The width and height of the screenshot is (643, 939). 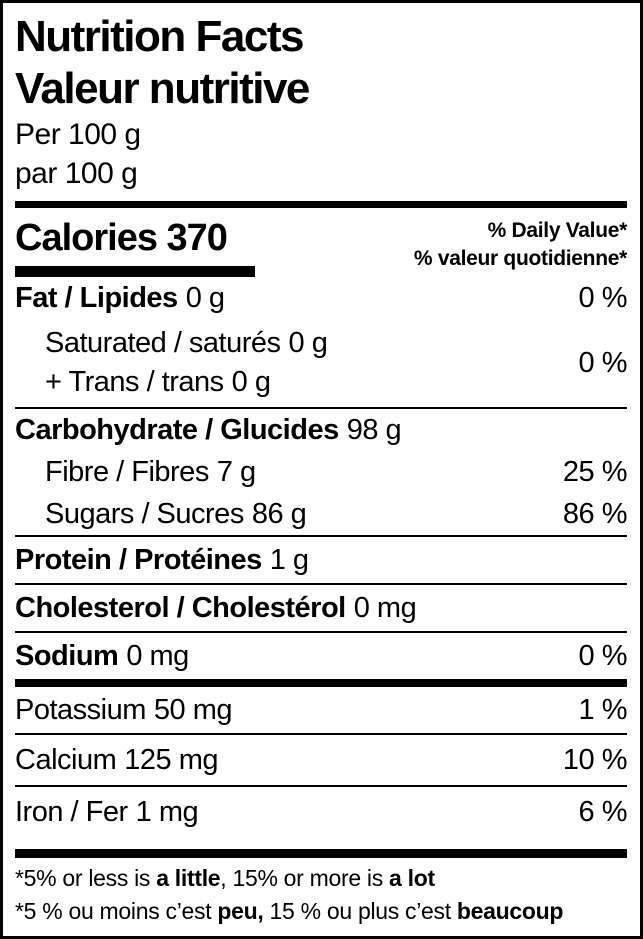 What do you see at coordinates (321, 656) in the screenshot?
I see `row-sodium: Sodium 0 mg 0 %` at bounding box center [321, 656].